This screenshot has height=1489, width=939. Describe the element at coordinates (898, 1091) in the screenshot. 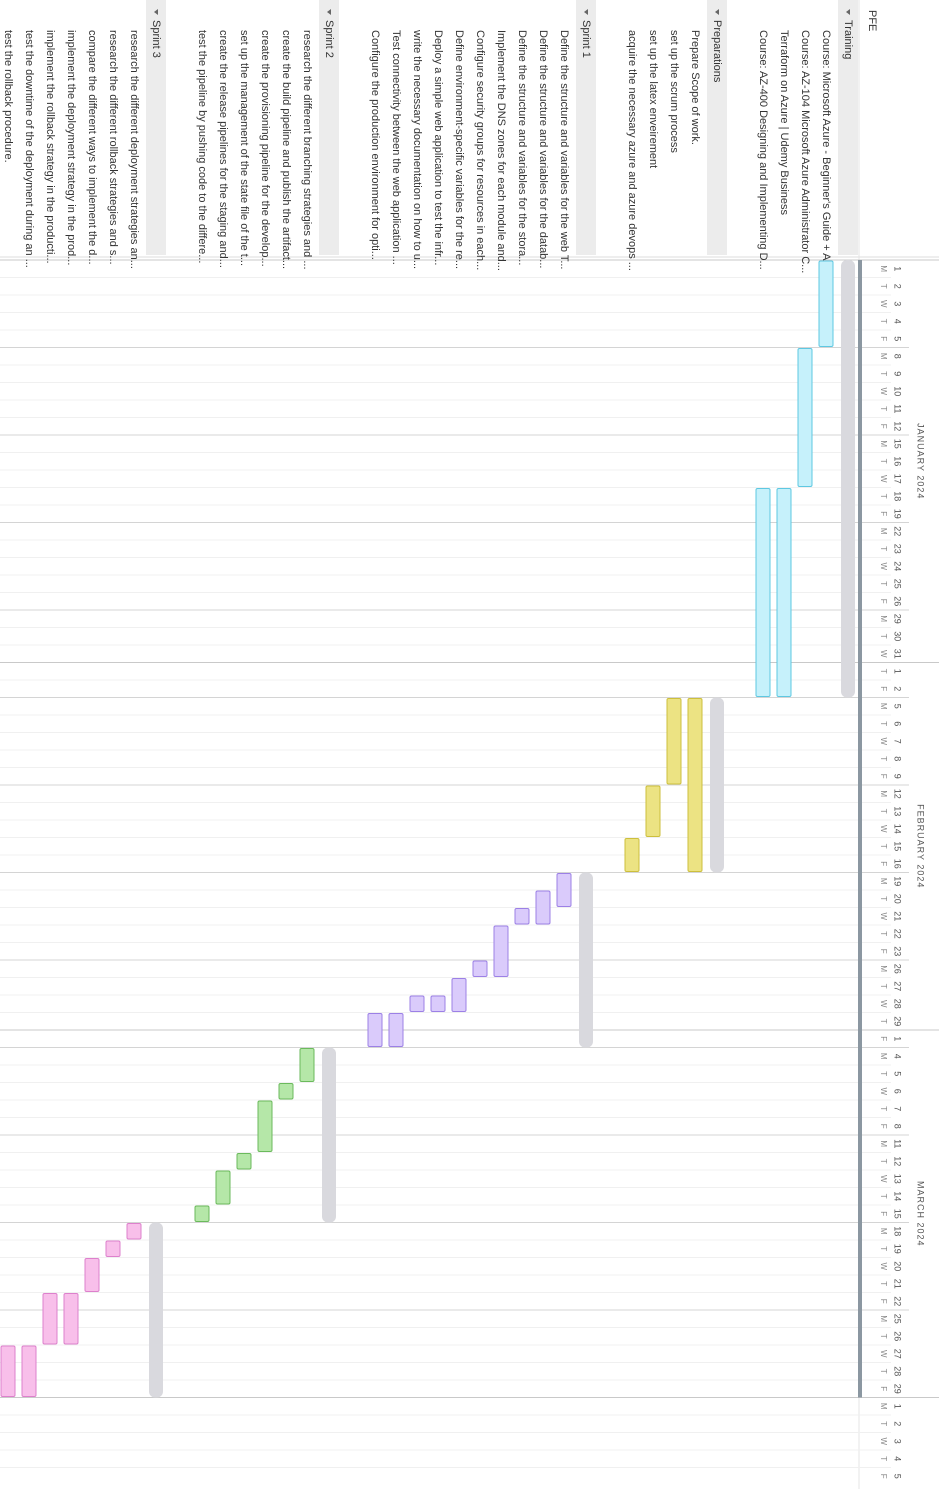

I see `day-number: 6` at that location.